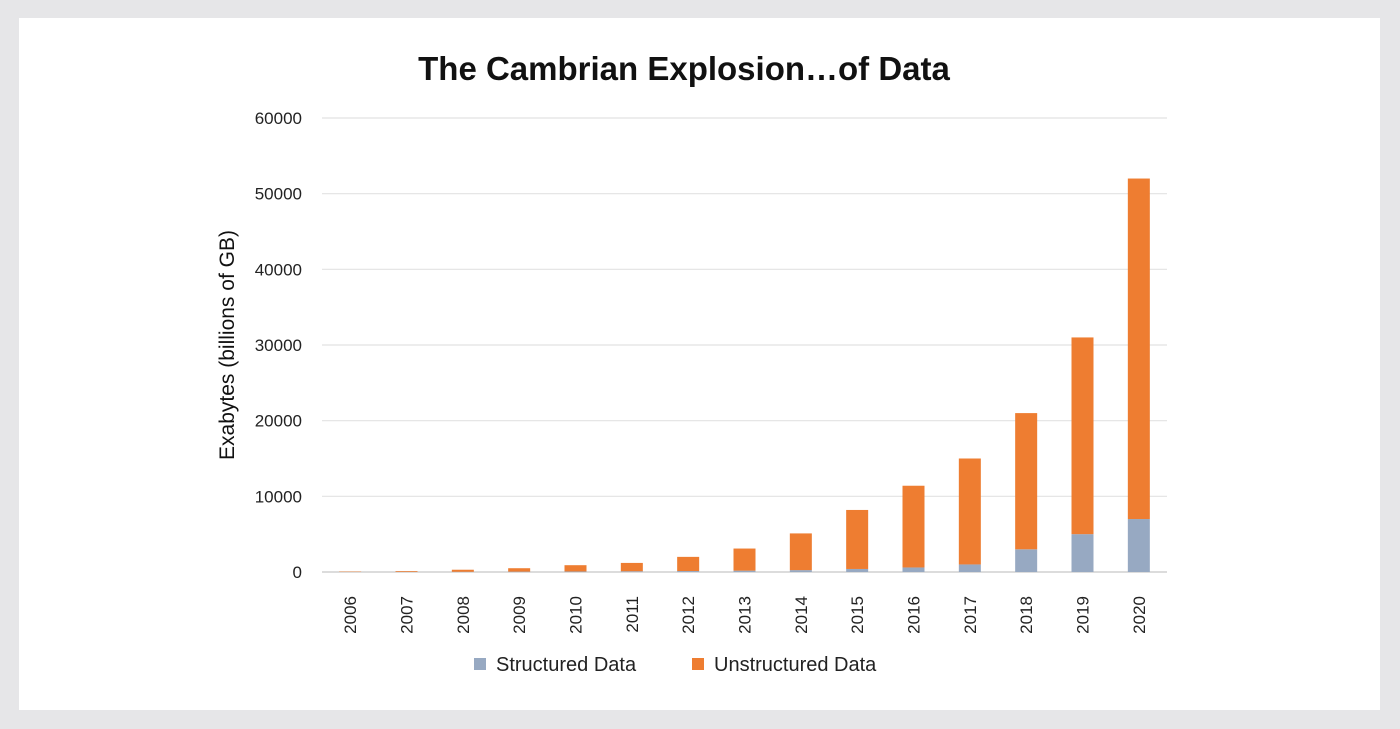  I want to click on y-tick-label: 50000, so click(278, 194).